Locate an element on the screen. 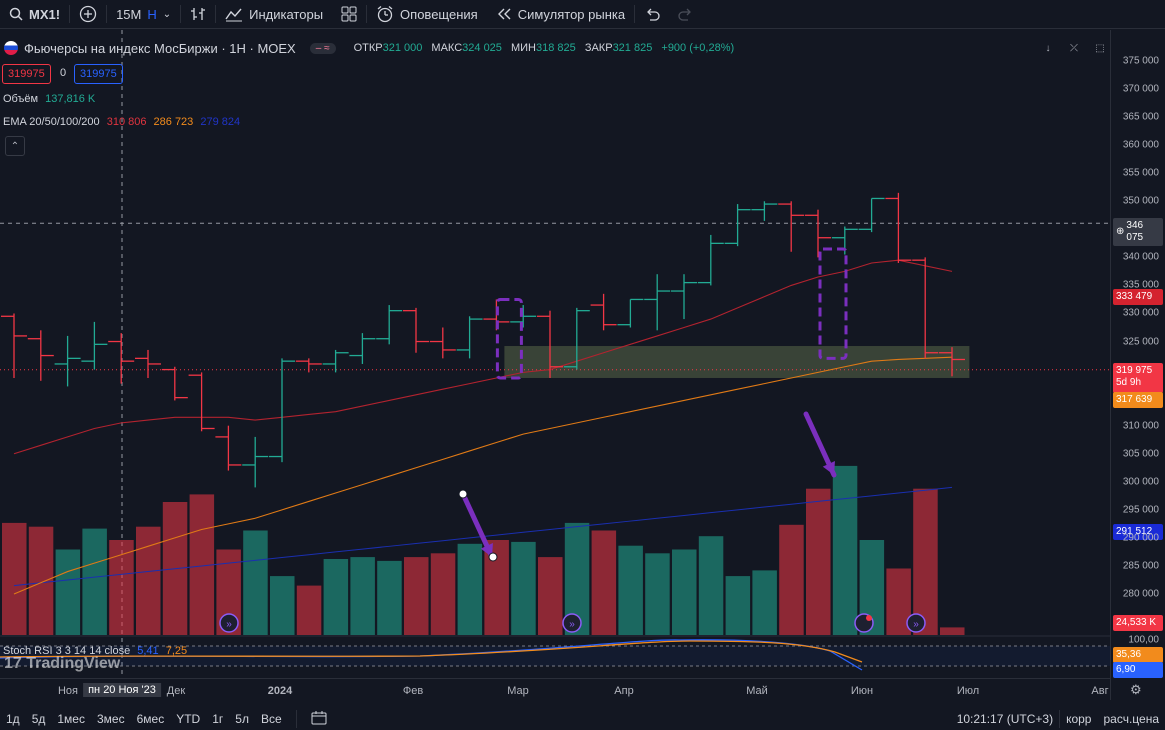 The width and height of the screenshot is (1165, 730). buy-button: 319975 is located at coordinates (98, 74).